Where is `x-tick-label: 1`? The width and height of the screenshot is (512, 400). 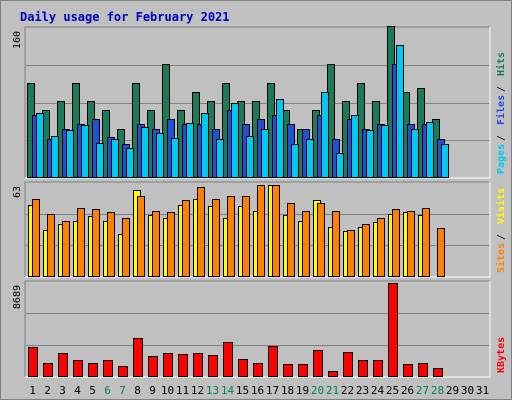 x-tick-label: 1 is located at coordinates (32, 390).